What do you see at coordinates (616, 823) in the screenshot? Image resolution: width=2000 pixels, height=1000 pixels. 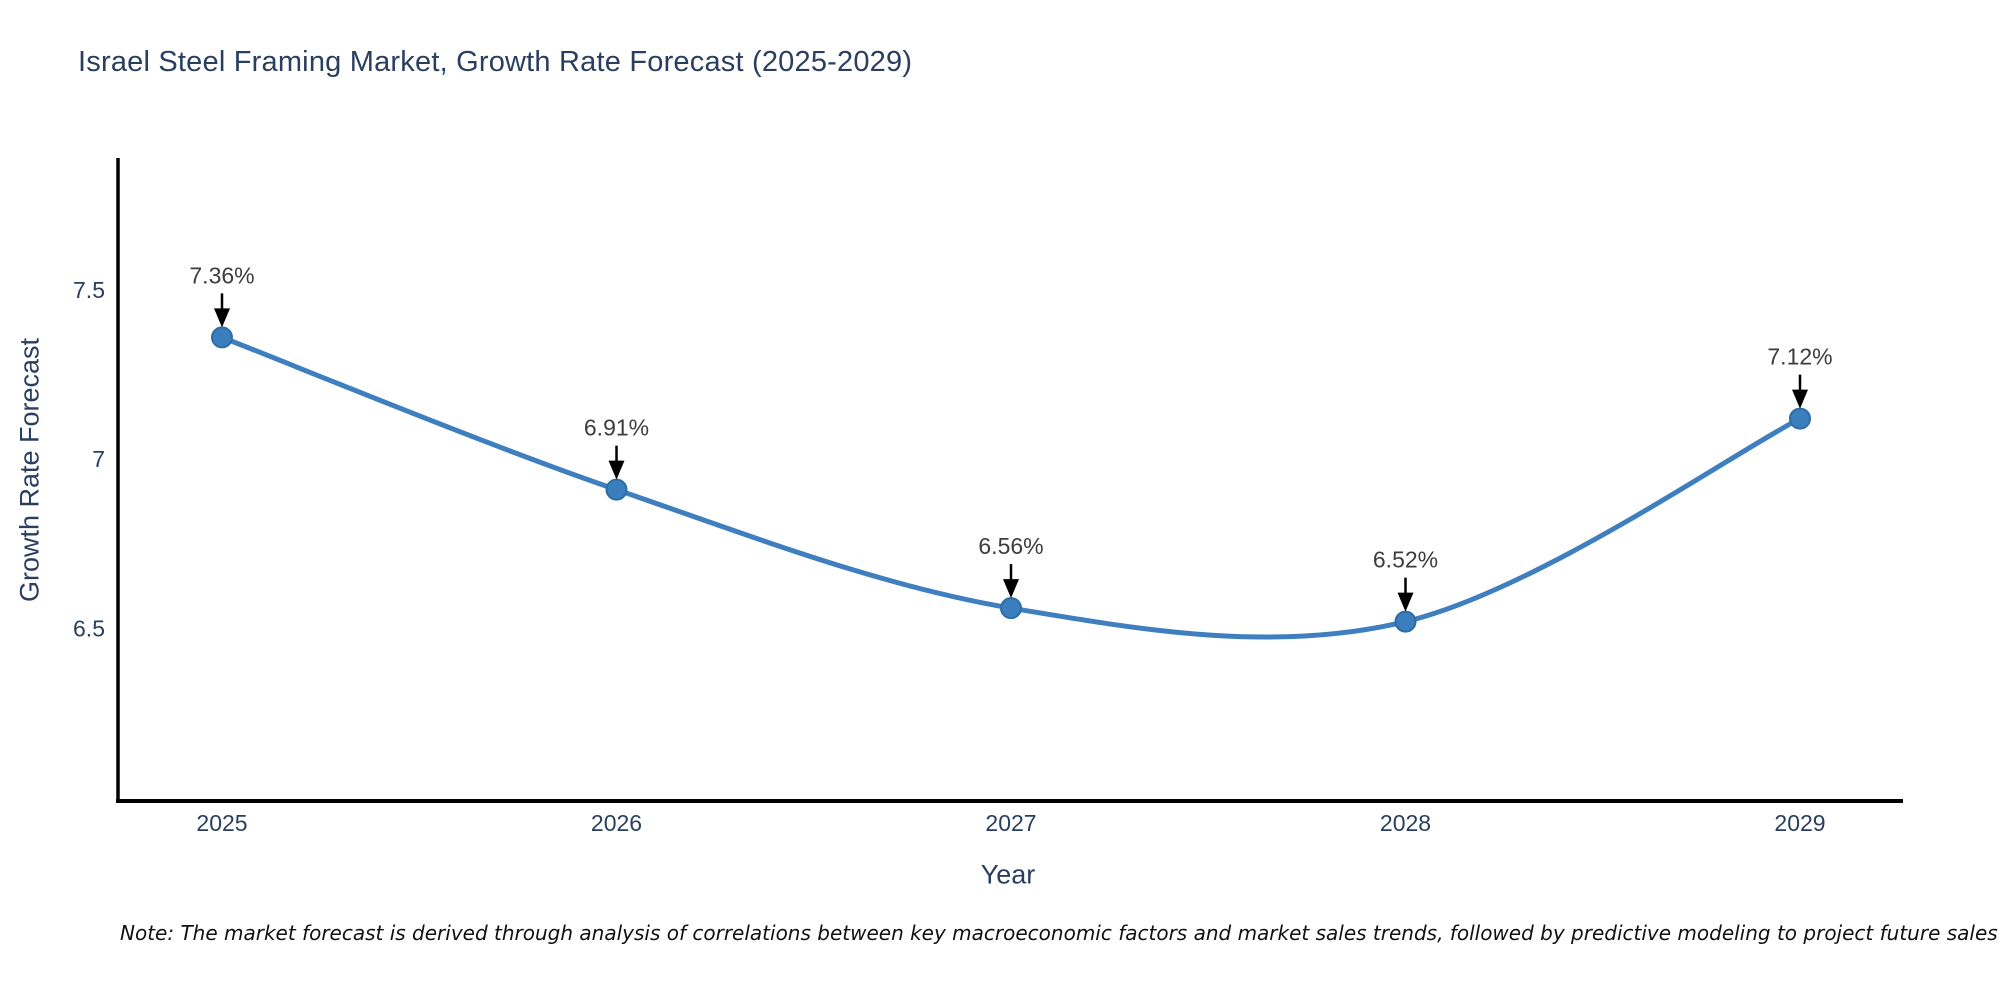 I see `x-tick-label-2026: 2026` at bounding box center [616, 823].